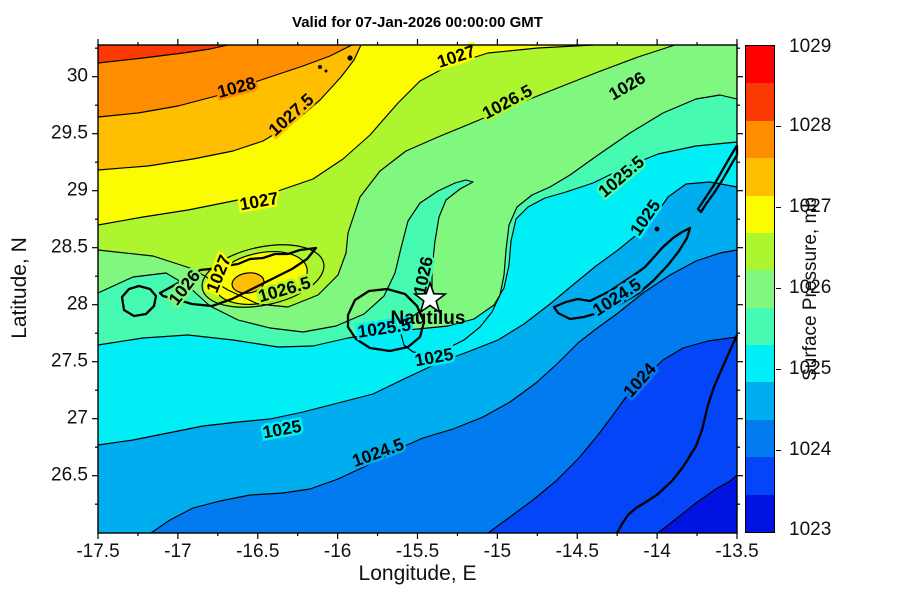 This screenshot has width=900, height=600. I want to click on colorbar-tick-label: 1028, so click(810, 125).